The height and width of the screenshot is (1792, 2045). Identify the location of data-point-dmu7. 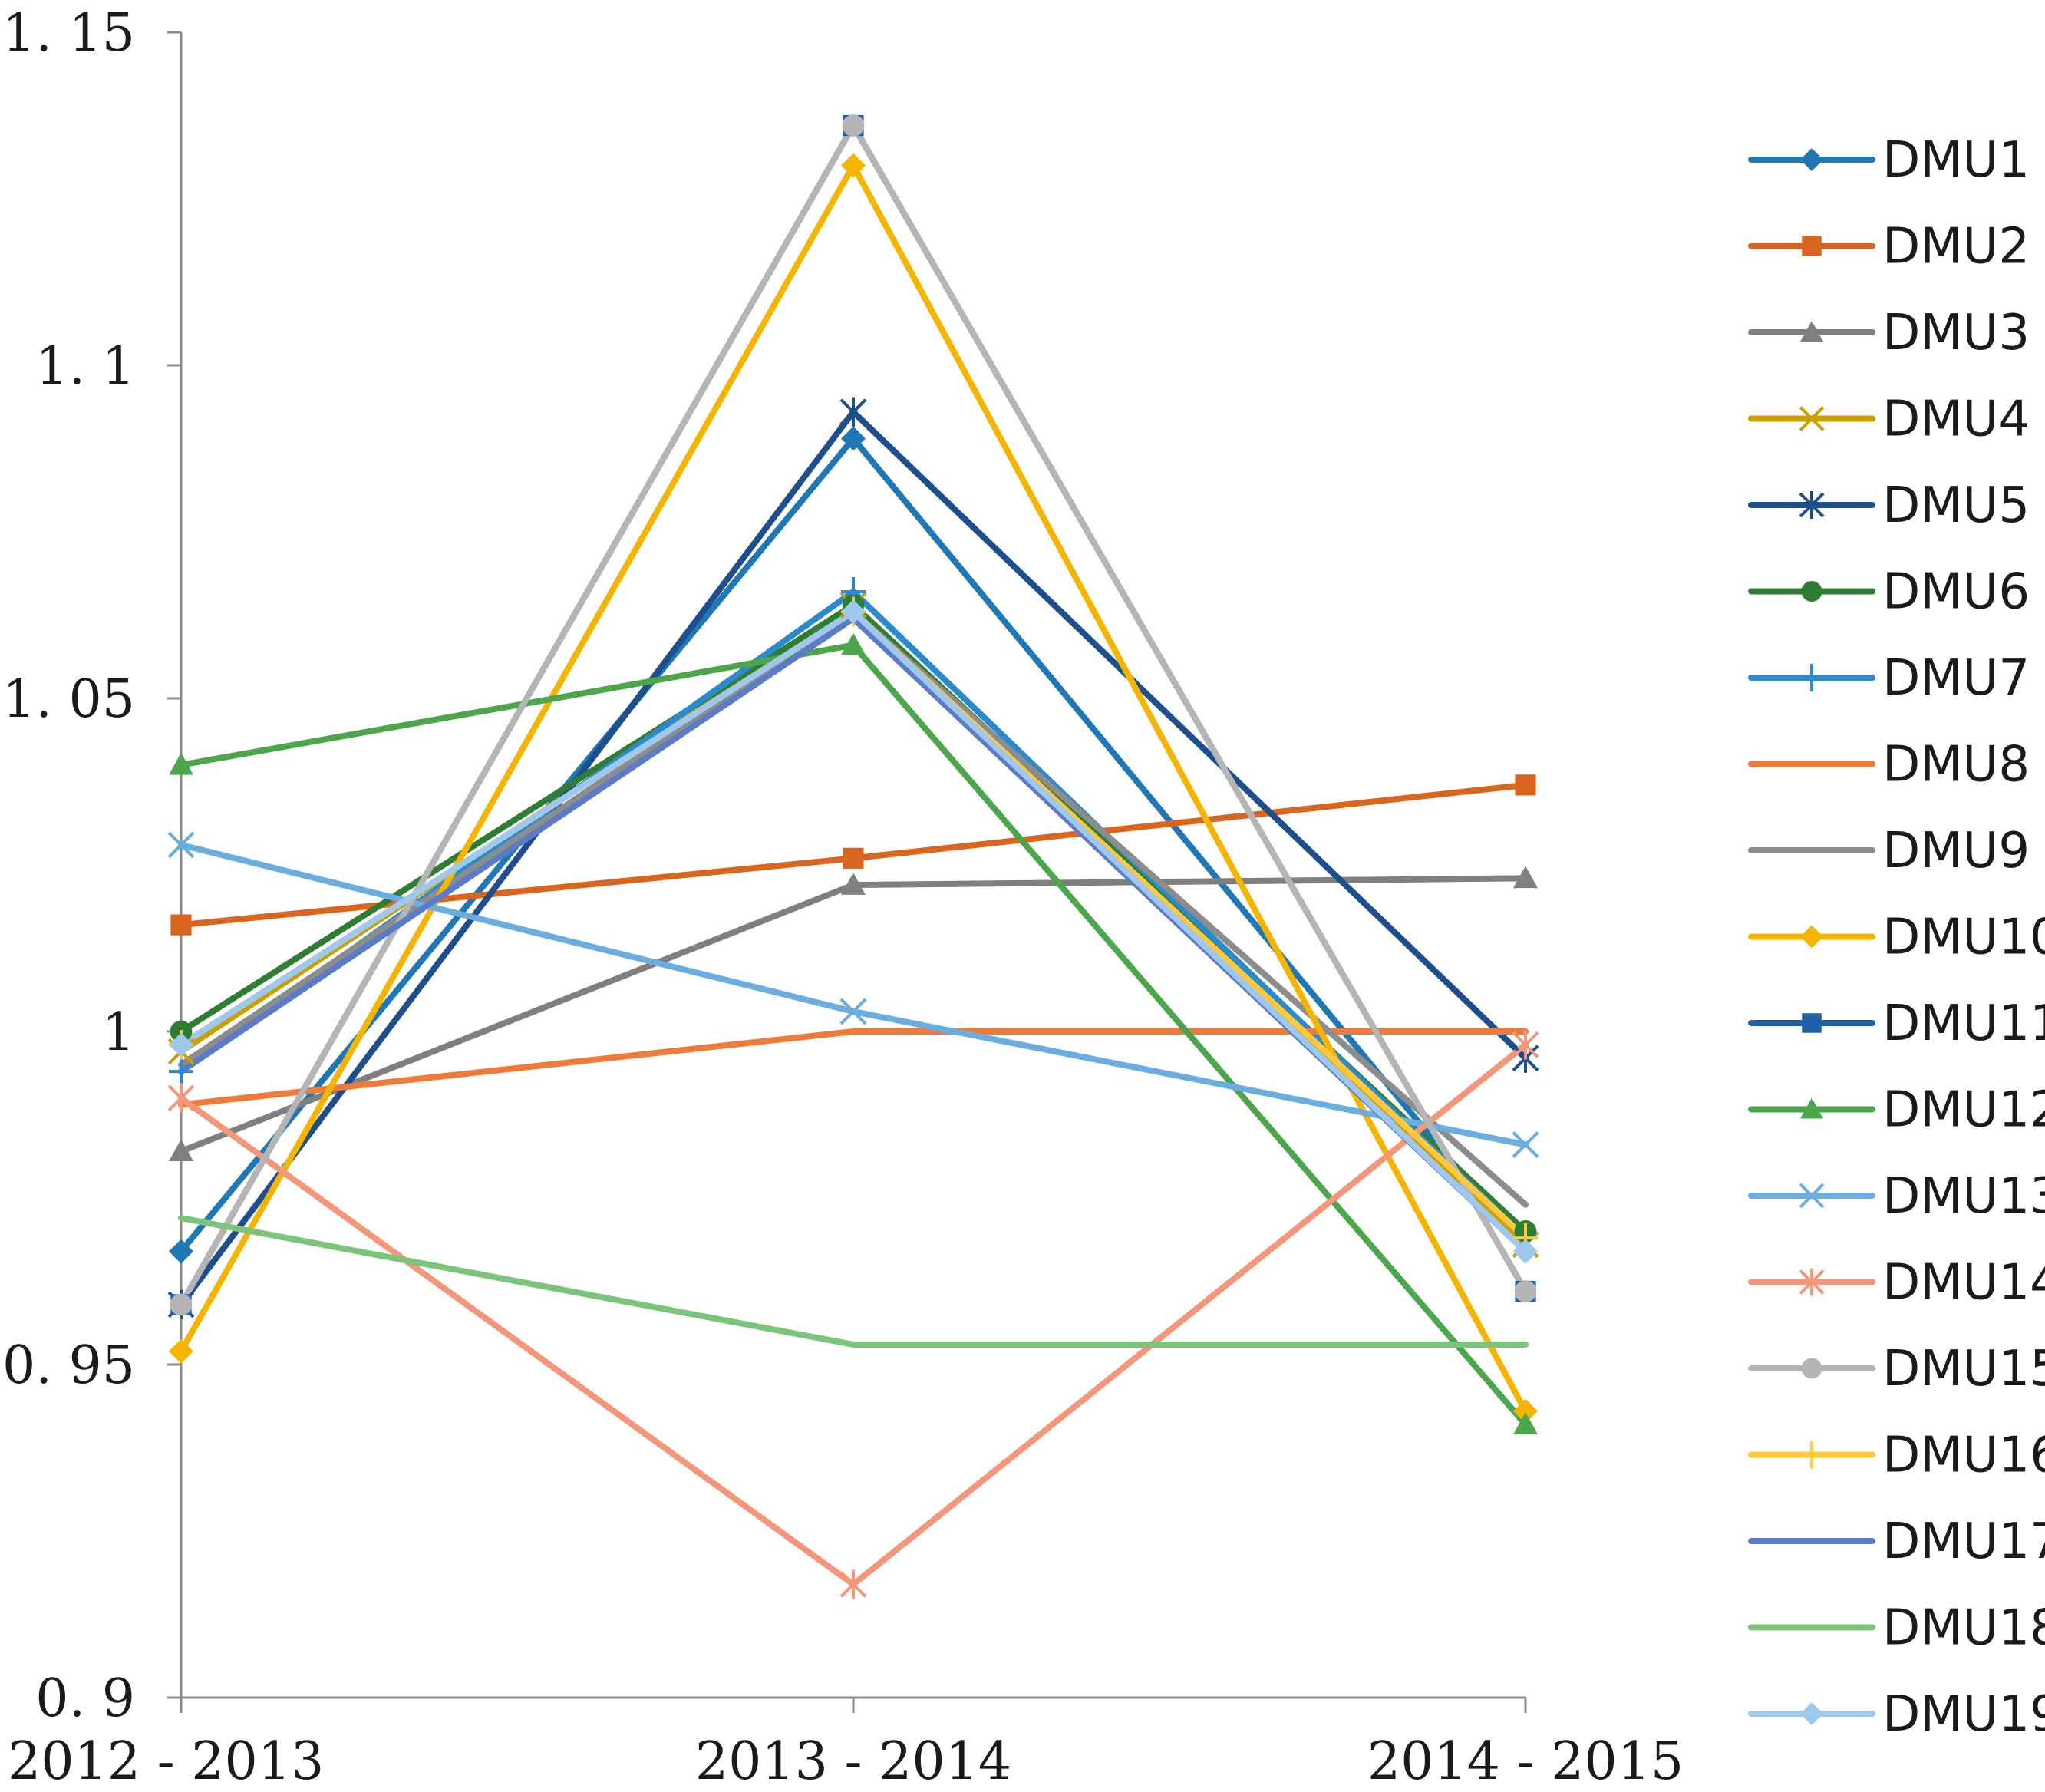
(181, 1071).